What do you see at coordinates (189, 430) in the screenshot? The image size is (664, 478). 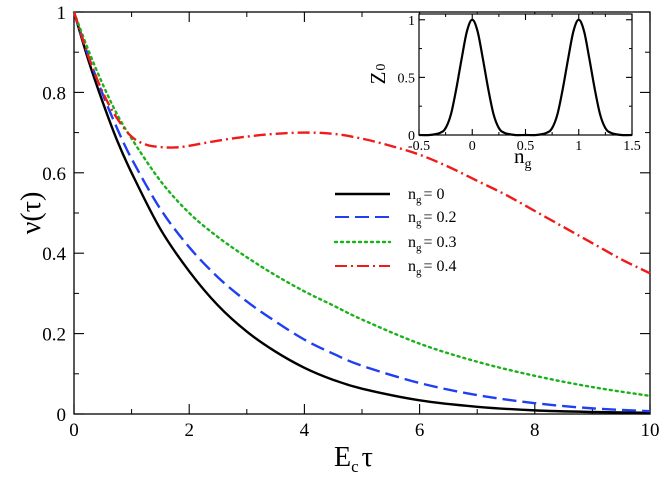 I see `x-tick-label: 2` at bounding box center [189, 430].